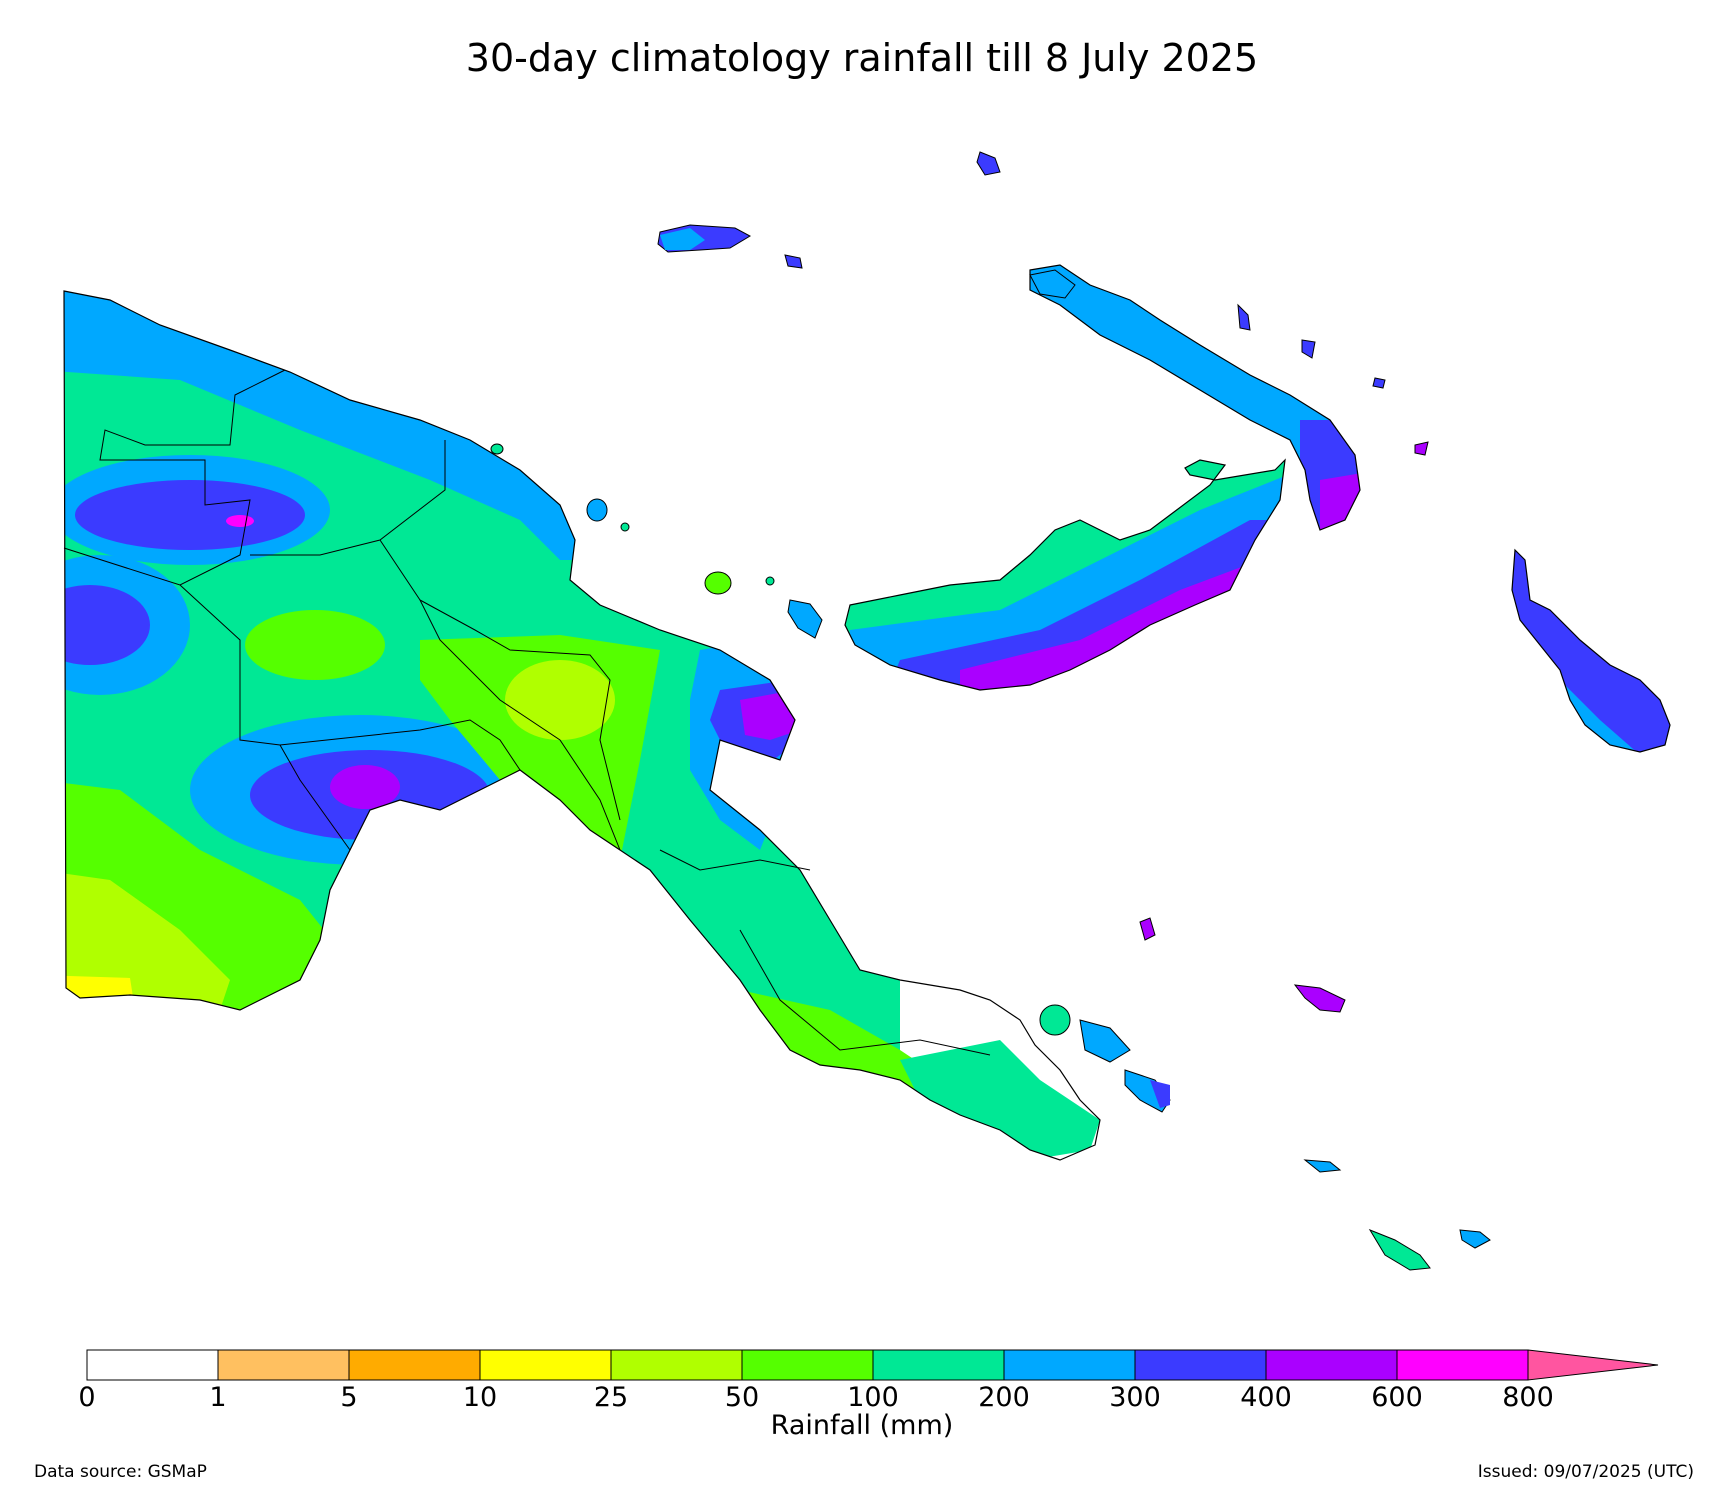  What do you see at coordinates (742, 1397) in the screenshot?
I see `colorbar-tick-label: 50` at bounding box center [742, 1397].